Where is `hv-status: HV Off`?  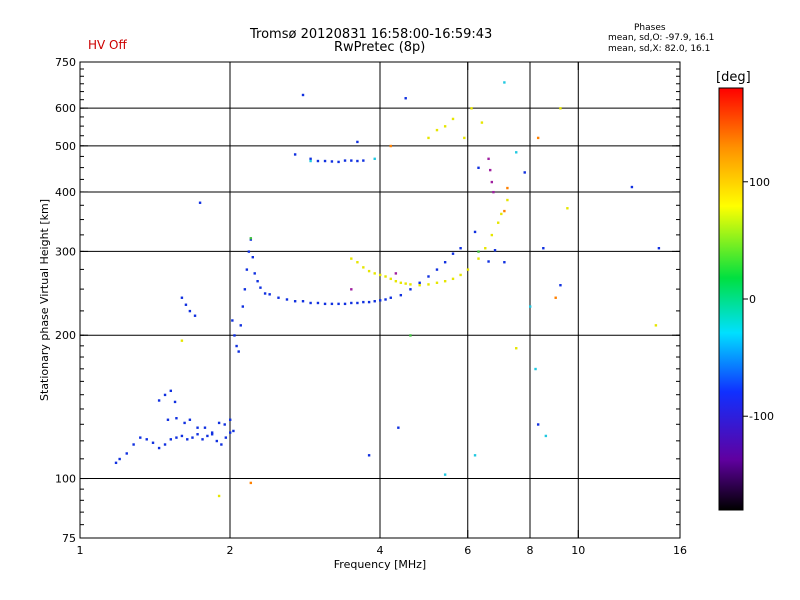 hv-status: HV Off is located at coordinates (107, 45).